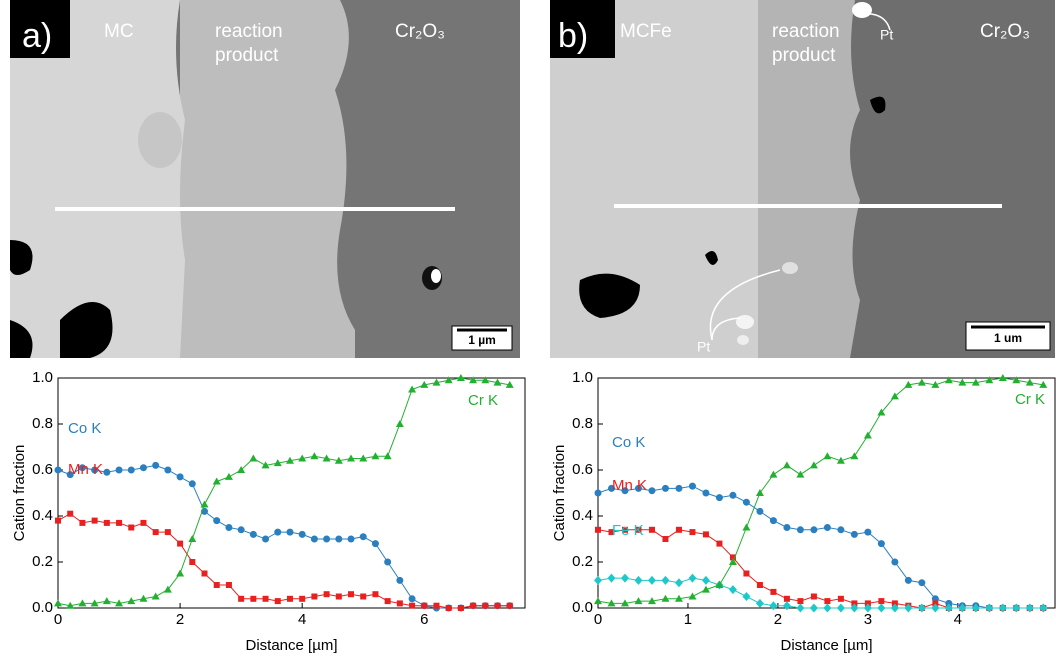  What do you see at coordinates (249, 43) in the screenshot?
I see `region-label: reaction product` at bounding box center [249, 43].